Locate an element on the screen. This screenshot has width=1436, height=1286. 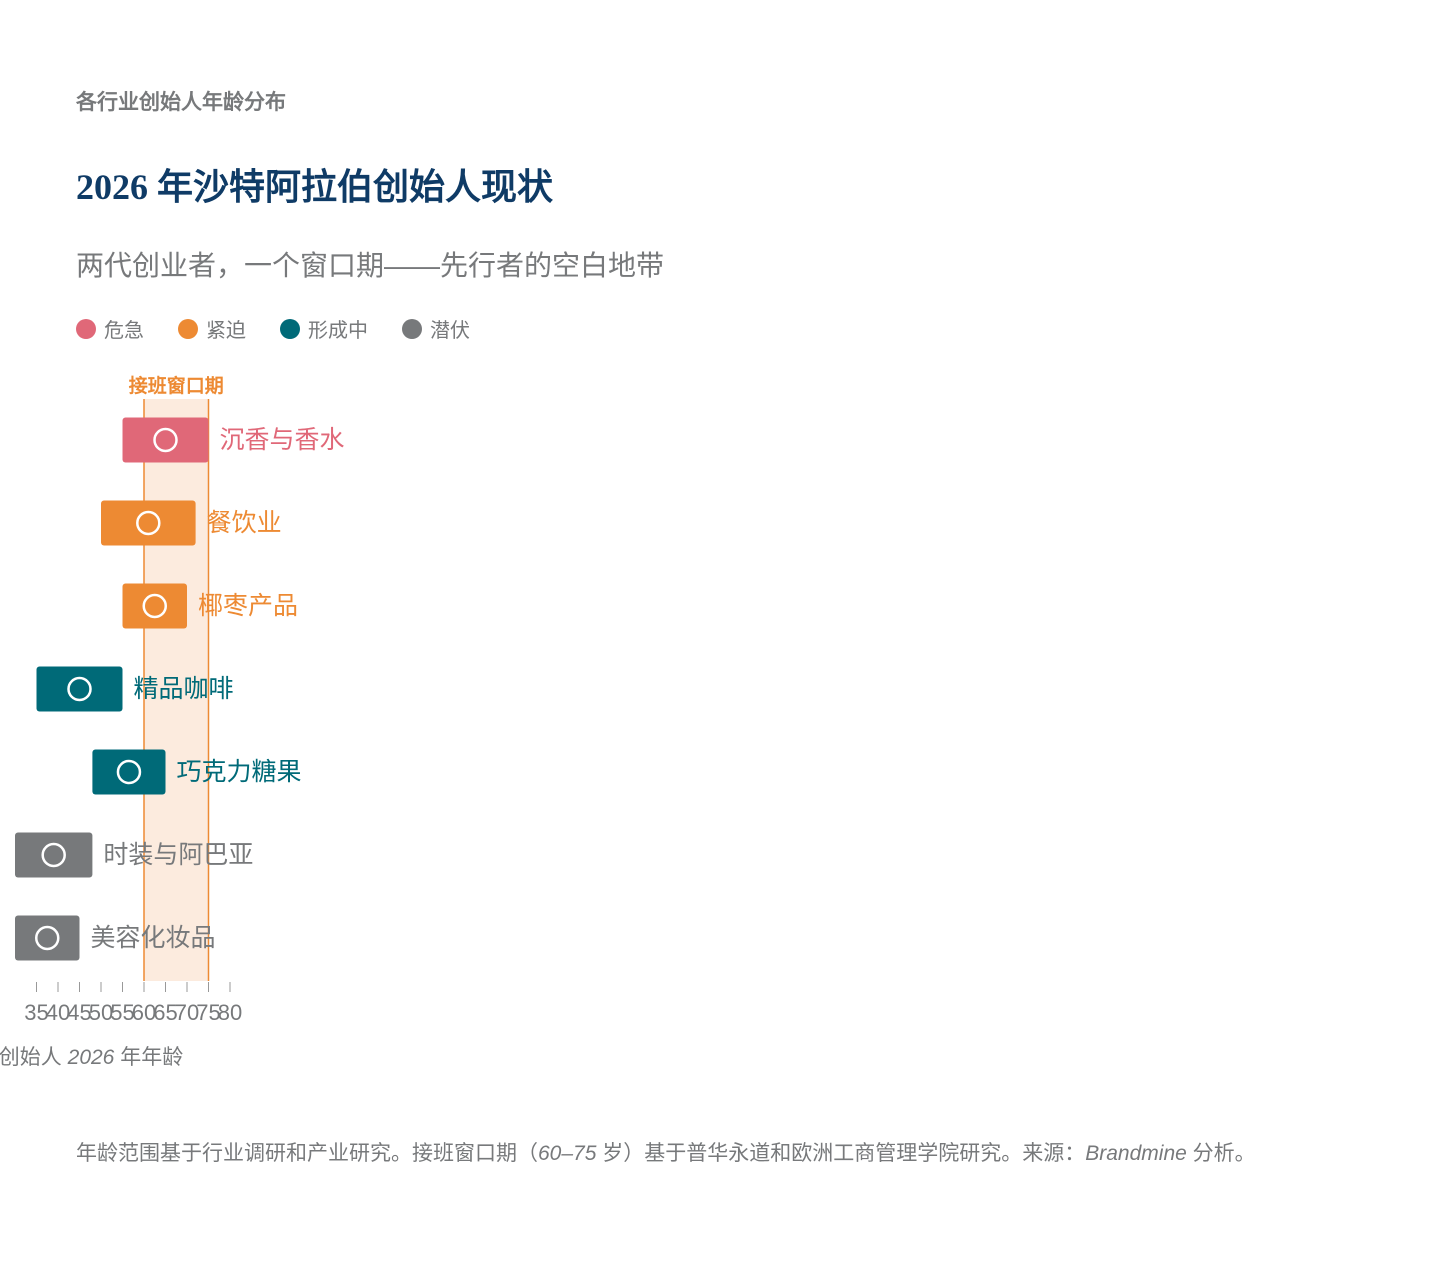
window-band is located at coordinates (176, 690).